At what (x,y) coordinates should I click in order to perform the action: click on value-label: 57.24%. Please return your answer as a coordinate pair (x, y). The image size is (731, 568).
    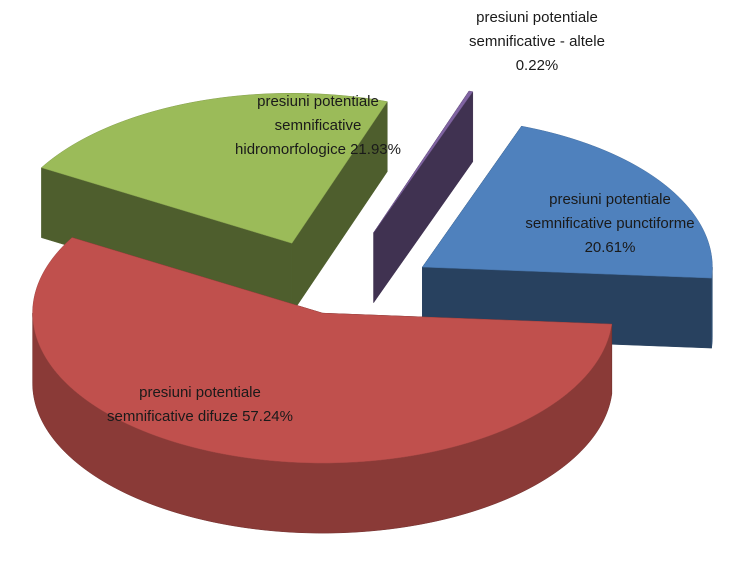
    Looking at the image, I should click on (267, 416).